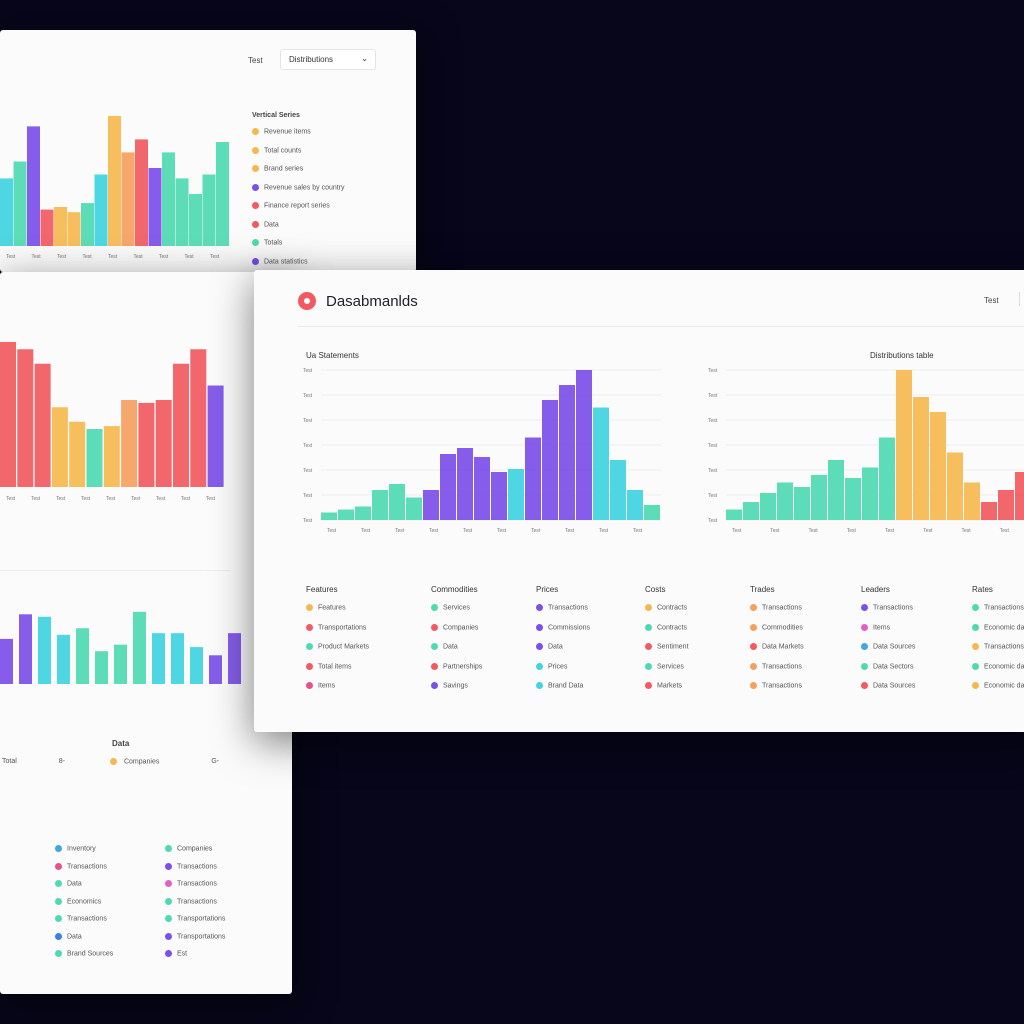 This screenshot has width=1024, height=1024. I want to click on front-legend-item: Brand Data, so click(559, 685).